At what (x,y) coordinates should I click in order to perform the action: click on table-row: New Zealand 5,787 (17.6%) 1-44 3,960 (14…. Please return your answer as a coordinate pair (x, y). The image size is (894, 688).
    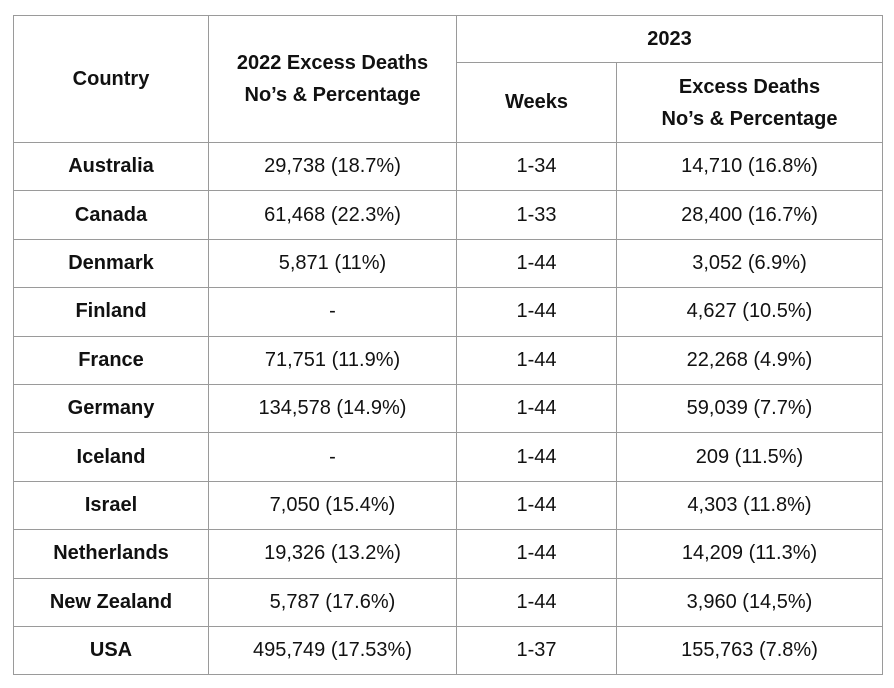
    Looking at the image, I should click on (448, 602).